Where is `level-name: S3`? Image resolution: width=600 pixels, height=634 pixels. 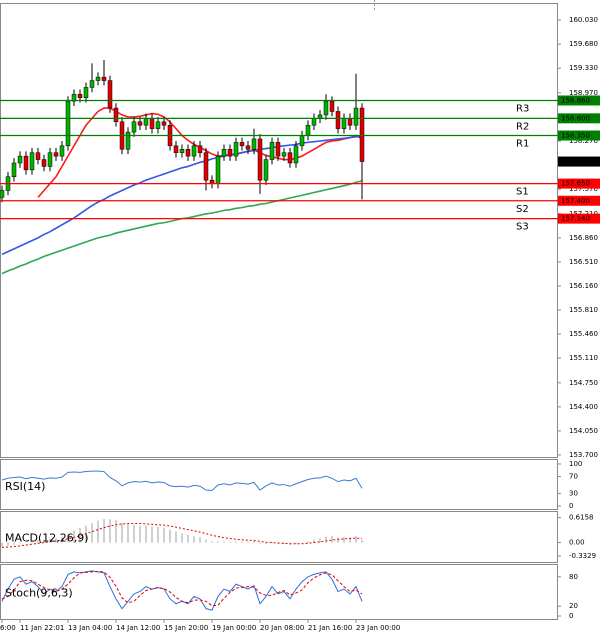 level-name: S3 is located at coordinates (522, 227).